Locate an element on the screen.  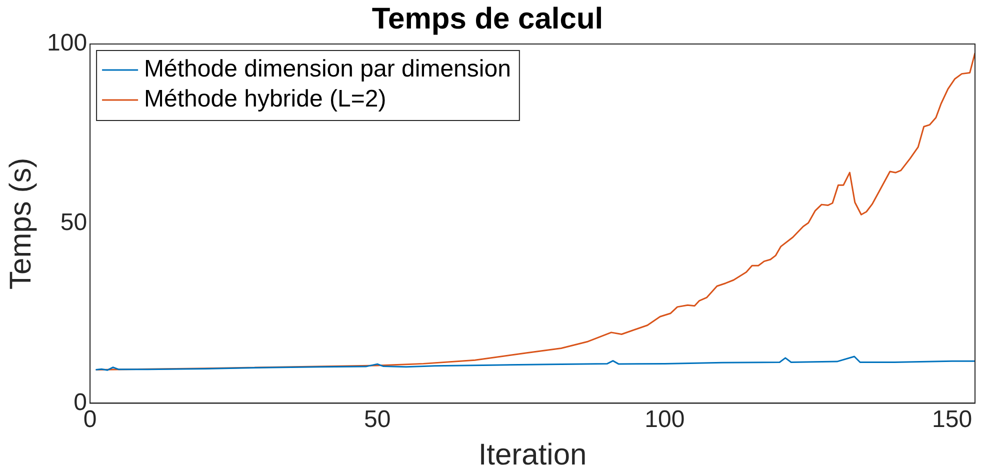
x-tick-label: 150 is located at coordinates (952, 420).